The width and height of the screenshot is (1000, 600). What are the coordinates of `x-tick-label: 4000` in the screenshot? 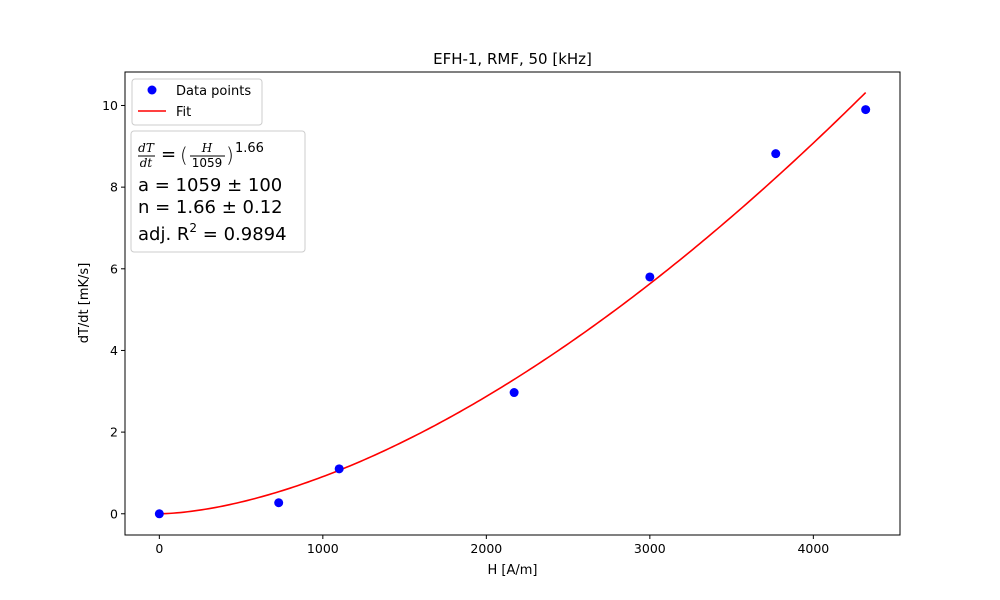 It's located at (813, 548).